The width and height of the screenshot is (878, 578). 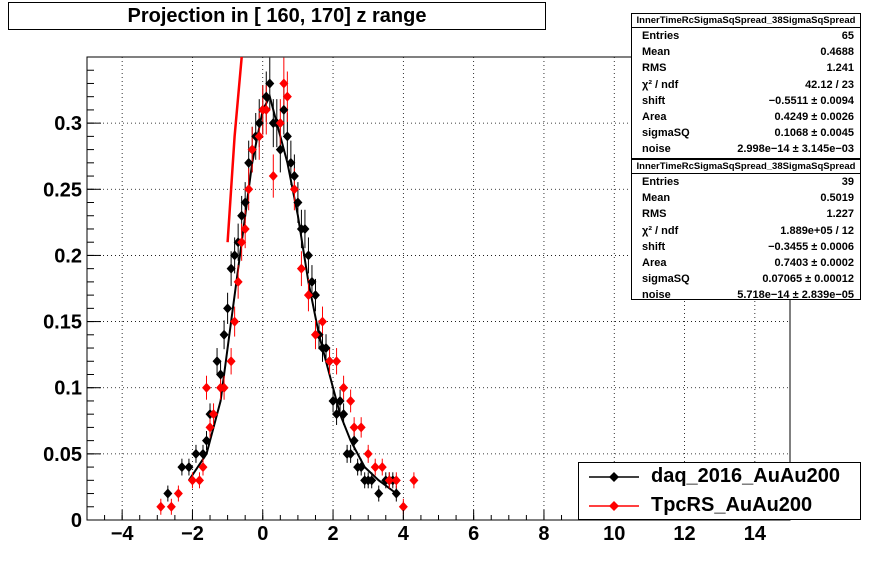 I want to click on stats-row-noise: noise 2.998e−14 ± 3.145e−03, so click(x=746, y=149).